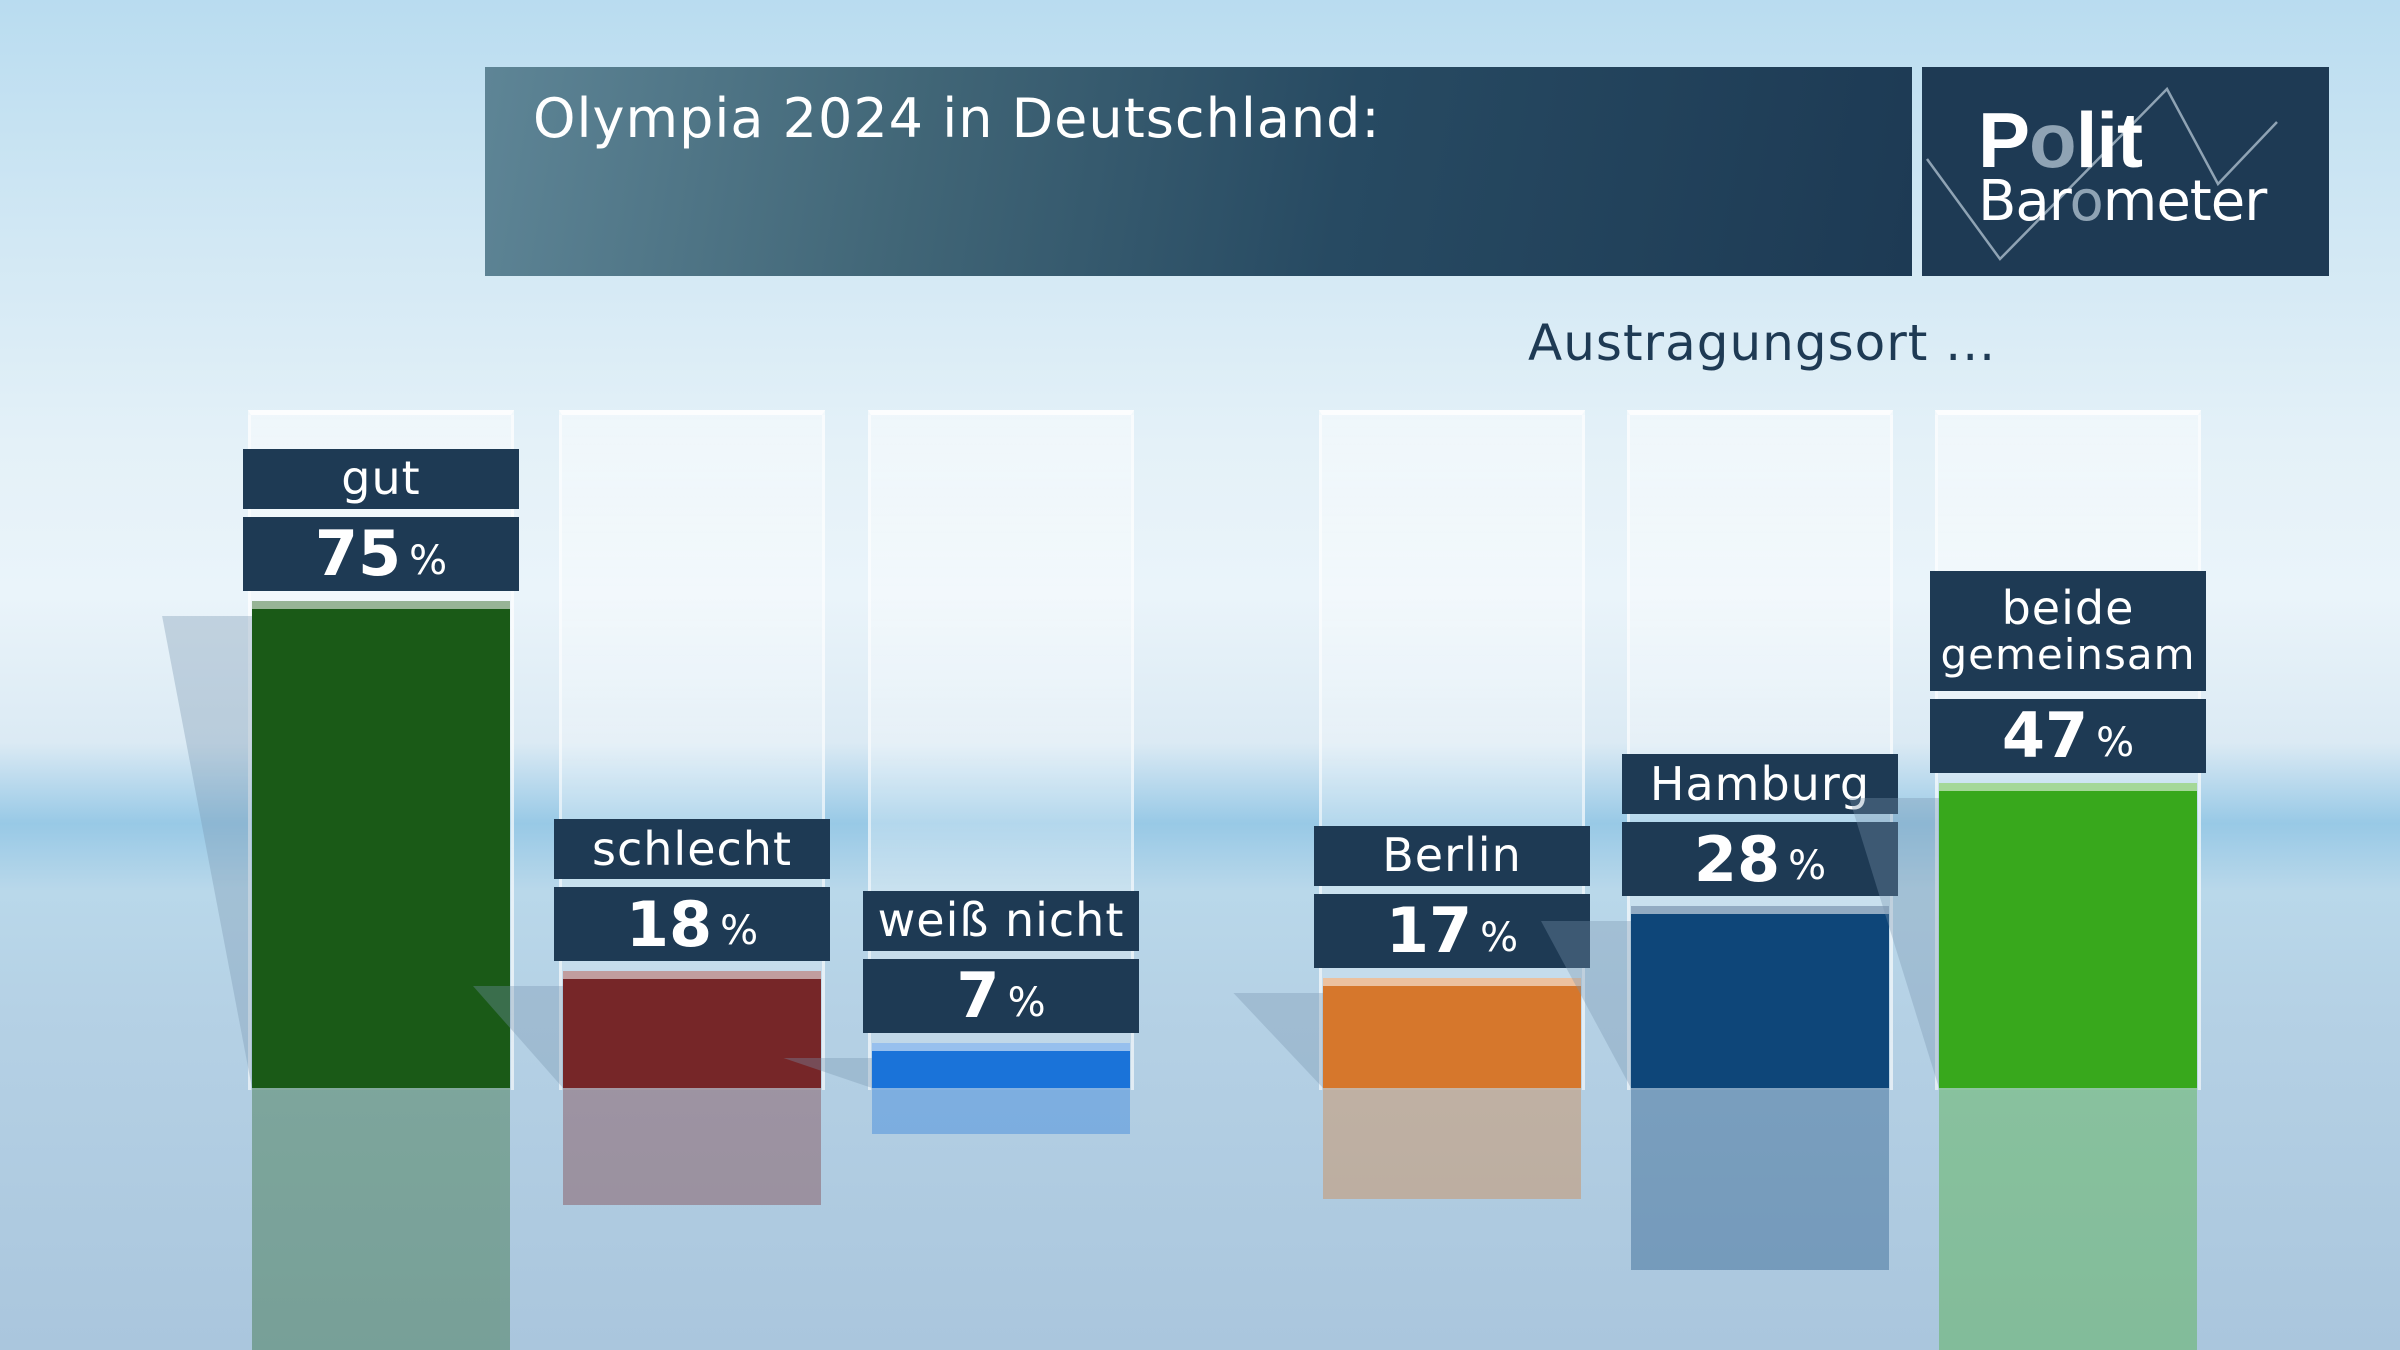 The image size is (2400, 1350). I want to click on category-label-berlin: Berlin, so click(1452, 855).